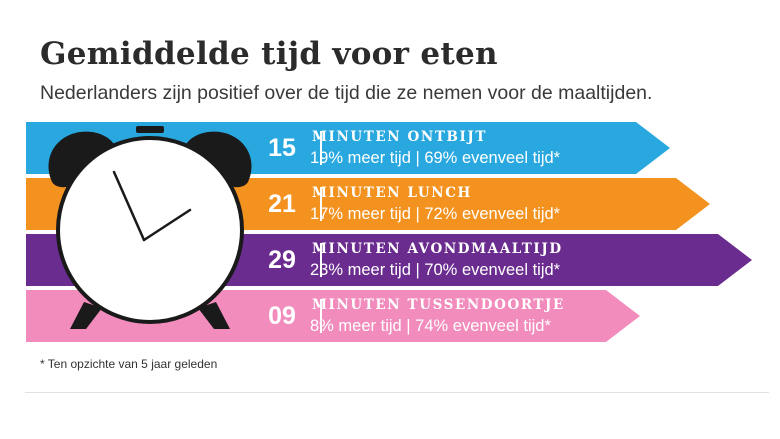 This screenshot has width=780, height=439. I want to click on meal-label: MINUTEN LUNCH, so click(392, 193).